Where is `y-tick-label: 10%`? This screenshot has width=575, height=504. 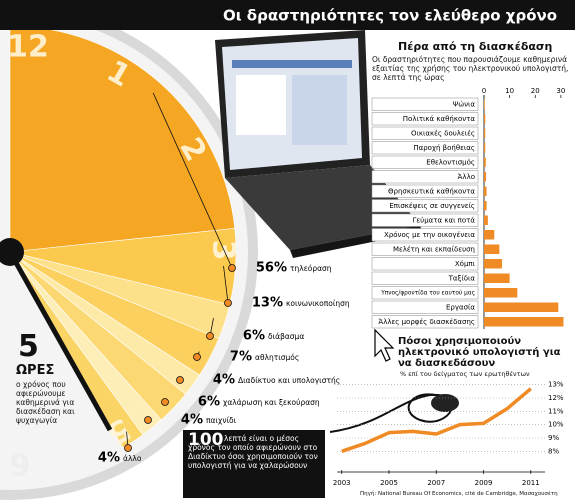
y-tick-label: 10% is located at coordinates (556, 425).